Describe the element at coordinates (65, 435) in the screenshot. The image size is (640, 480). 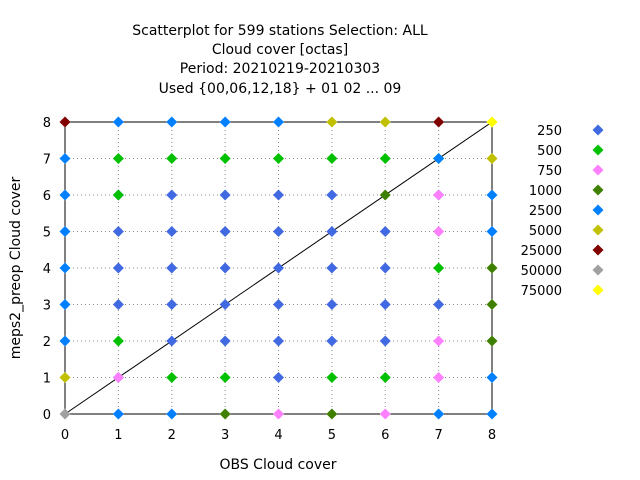
I see `x-tick-label: 0` at that location.